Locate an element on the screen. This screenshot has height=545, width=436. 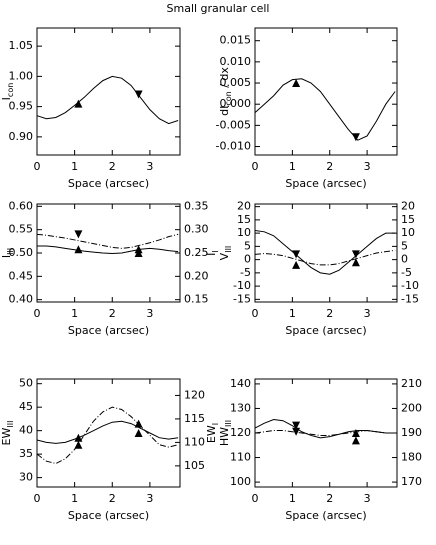
axis-label: EWIII is located at coordinates (7, 433).